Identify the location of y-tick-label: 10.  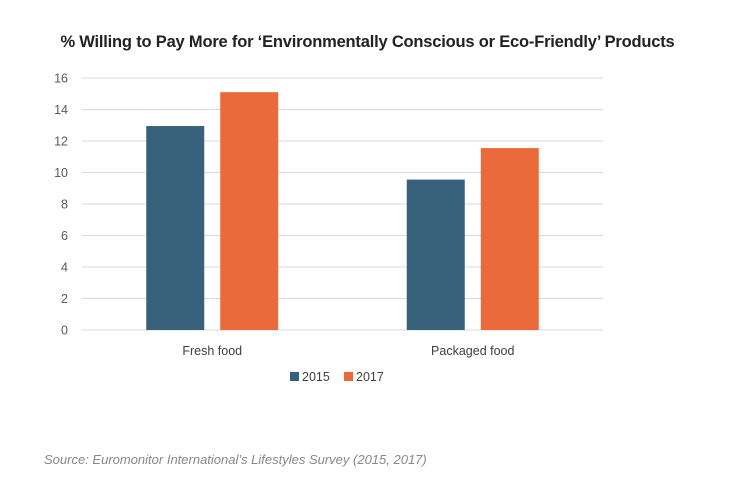
(61, 173).